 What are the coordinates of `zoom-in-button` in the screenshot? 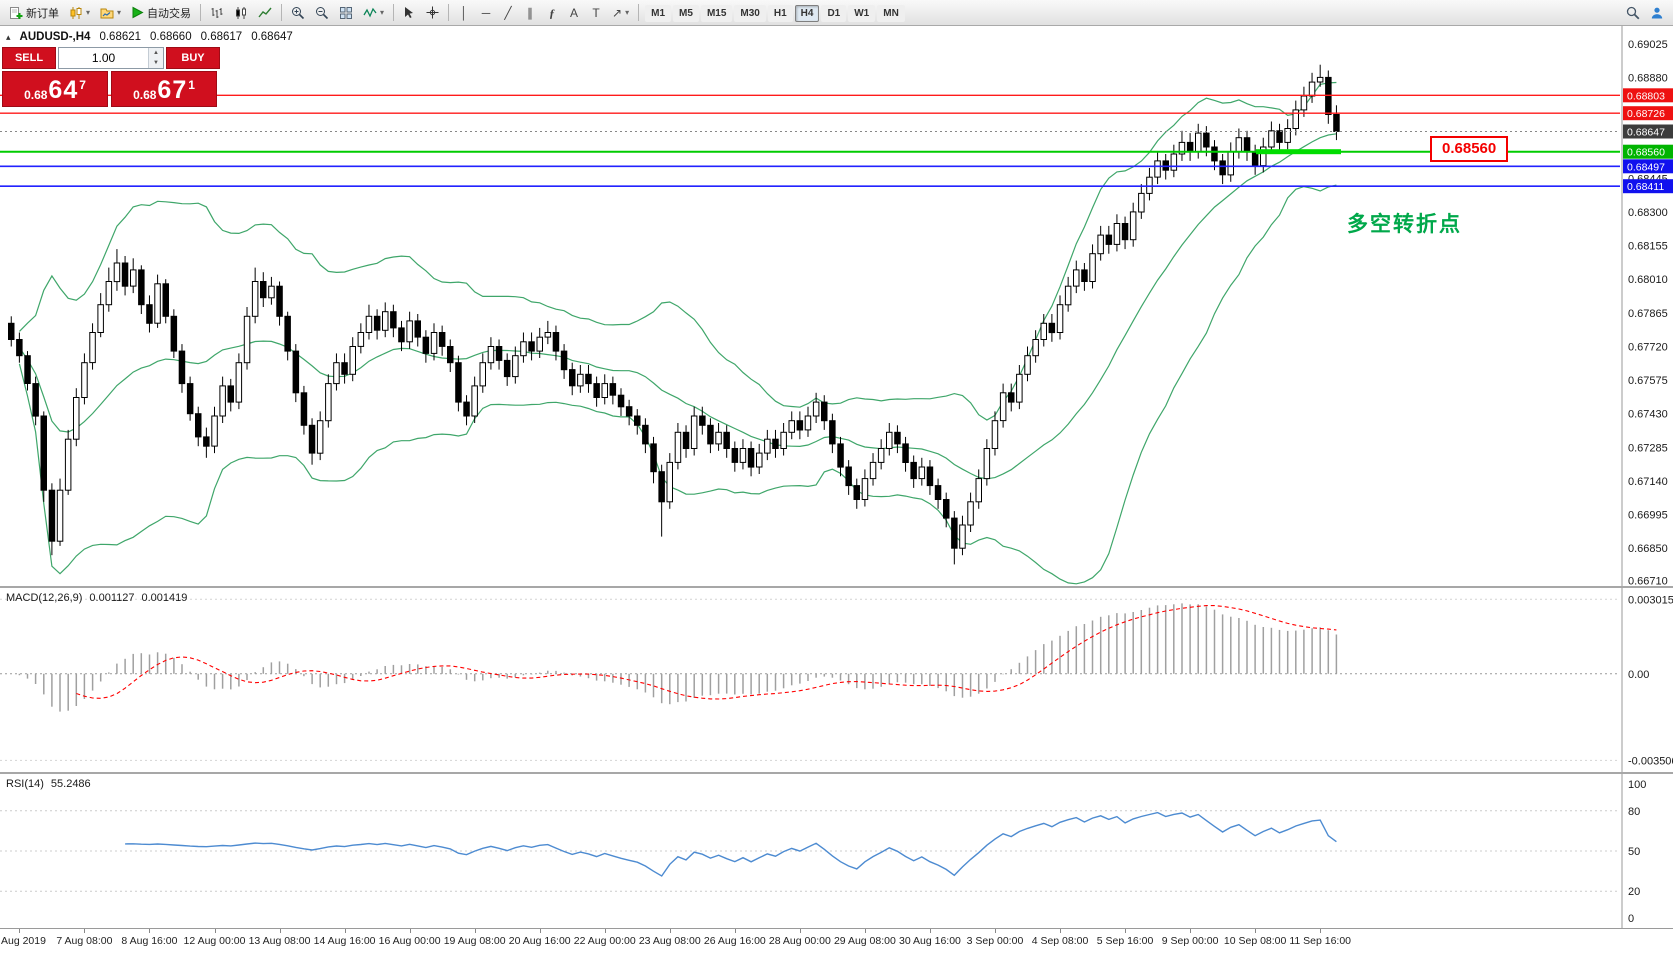 It's located at (298, 13).